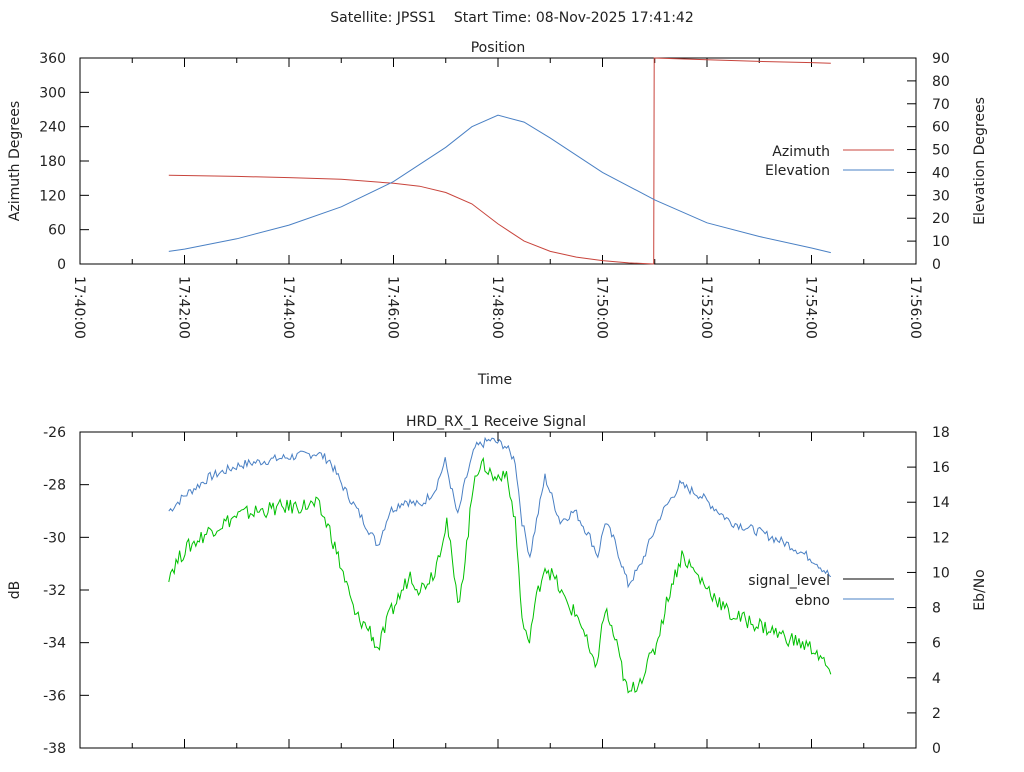  I want to click on y-tick-label: 300, so click(52, 93).